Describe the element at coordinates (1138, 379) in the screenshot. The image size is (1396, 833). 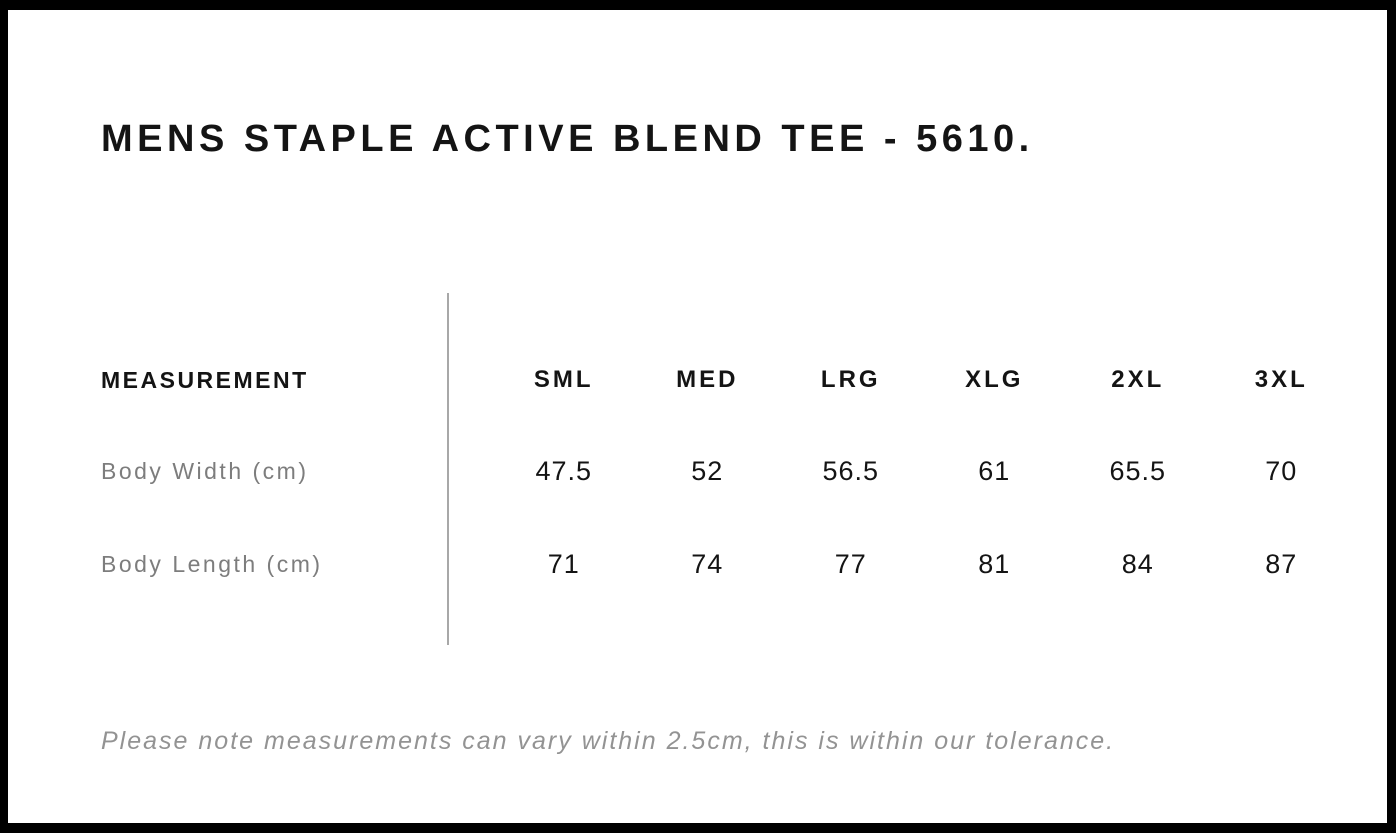
I see `column-header-2xl: 2XL` at that location.